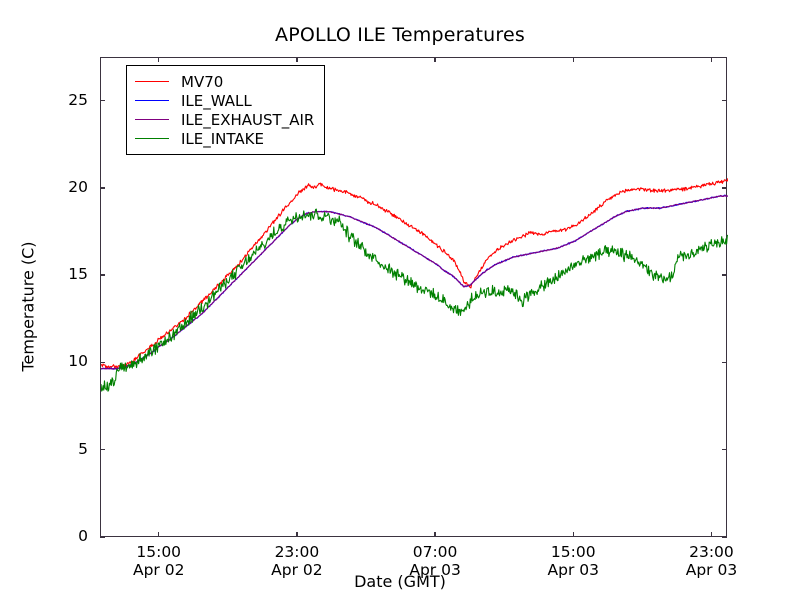  I want to click on legend-item: MV70, so click(224, 81).